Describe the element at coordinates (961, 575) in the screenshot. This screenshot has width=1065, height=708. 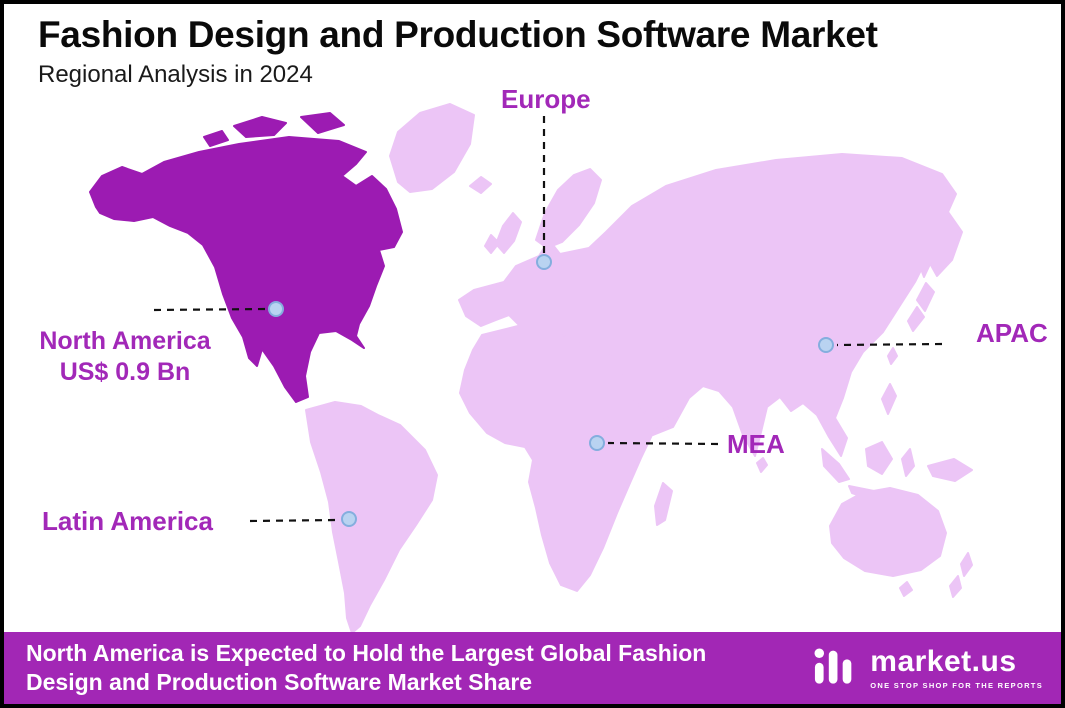
I see `map-region-new-zealand` at that location.